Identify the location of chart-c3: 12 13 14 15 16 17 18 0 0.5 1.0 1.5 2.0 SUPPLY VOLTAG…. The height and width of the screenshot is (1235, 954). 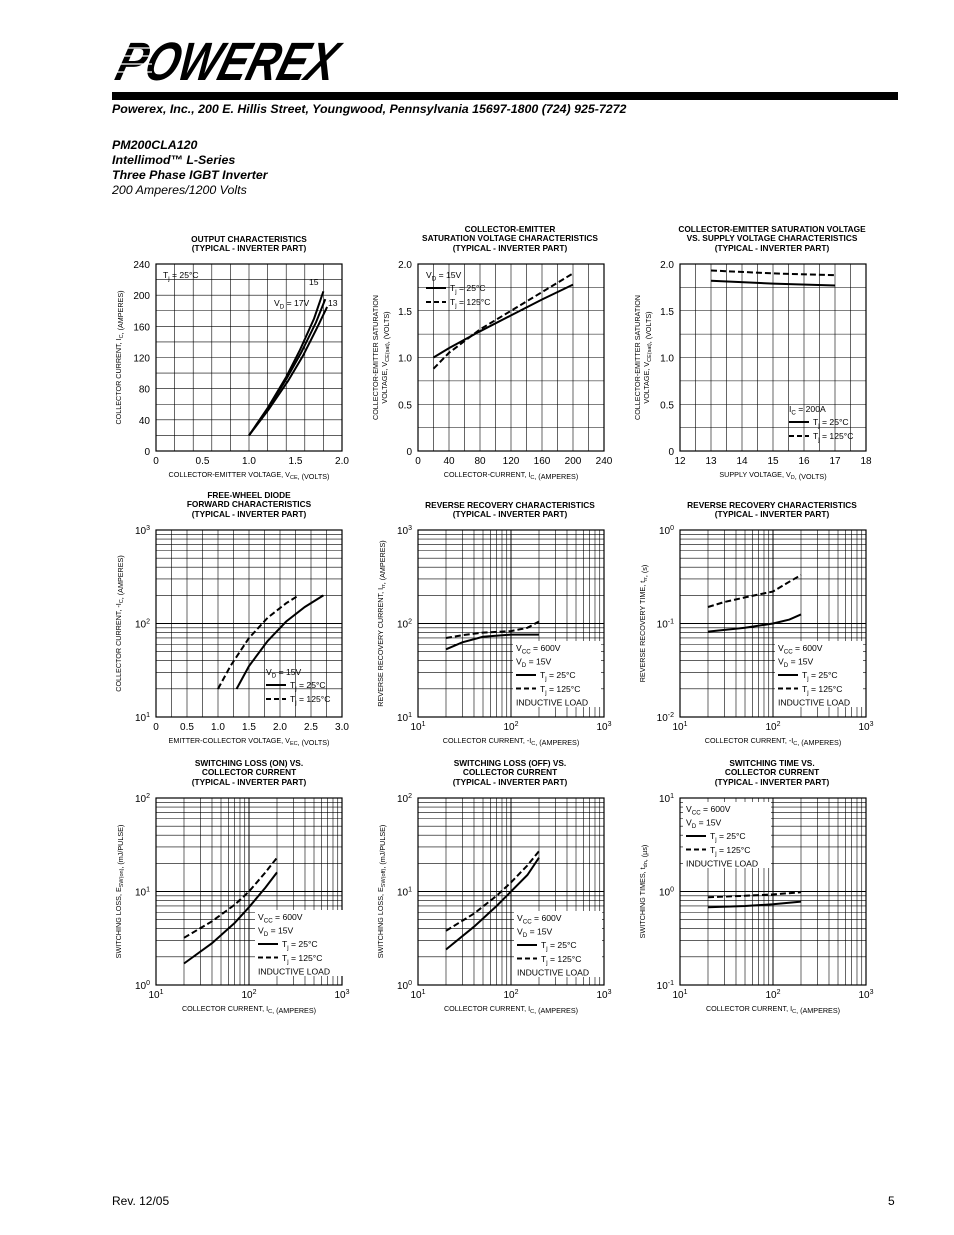
(752, 370).